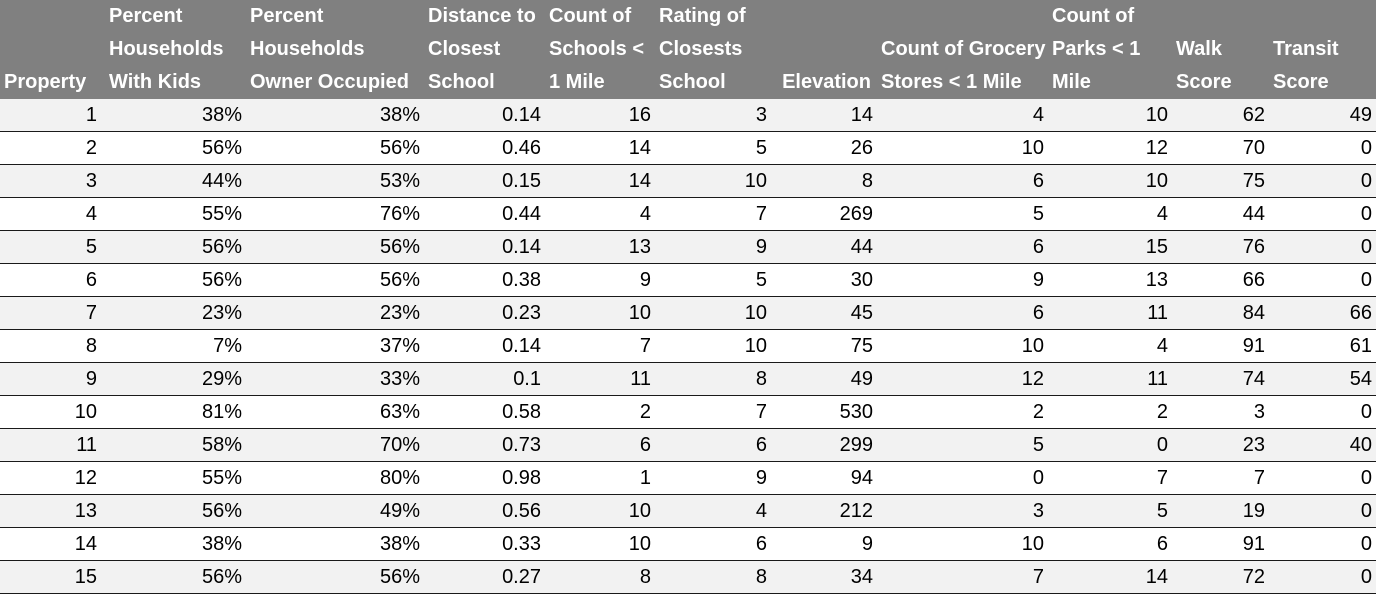 The height and width of the screenshot is (594, 1376). Describe the element at coordinates (824, 478) in the screenshot. I see `table-cell: 94` at that location.